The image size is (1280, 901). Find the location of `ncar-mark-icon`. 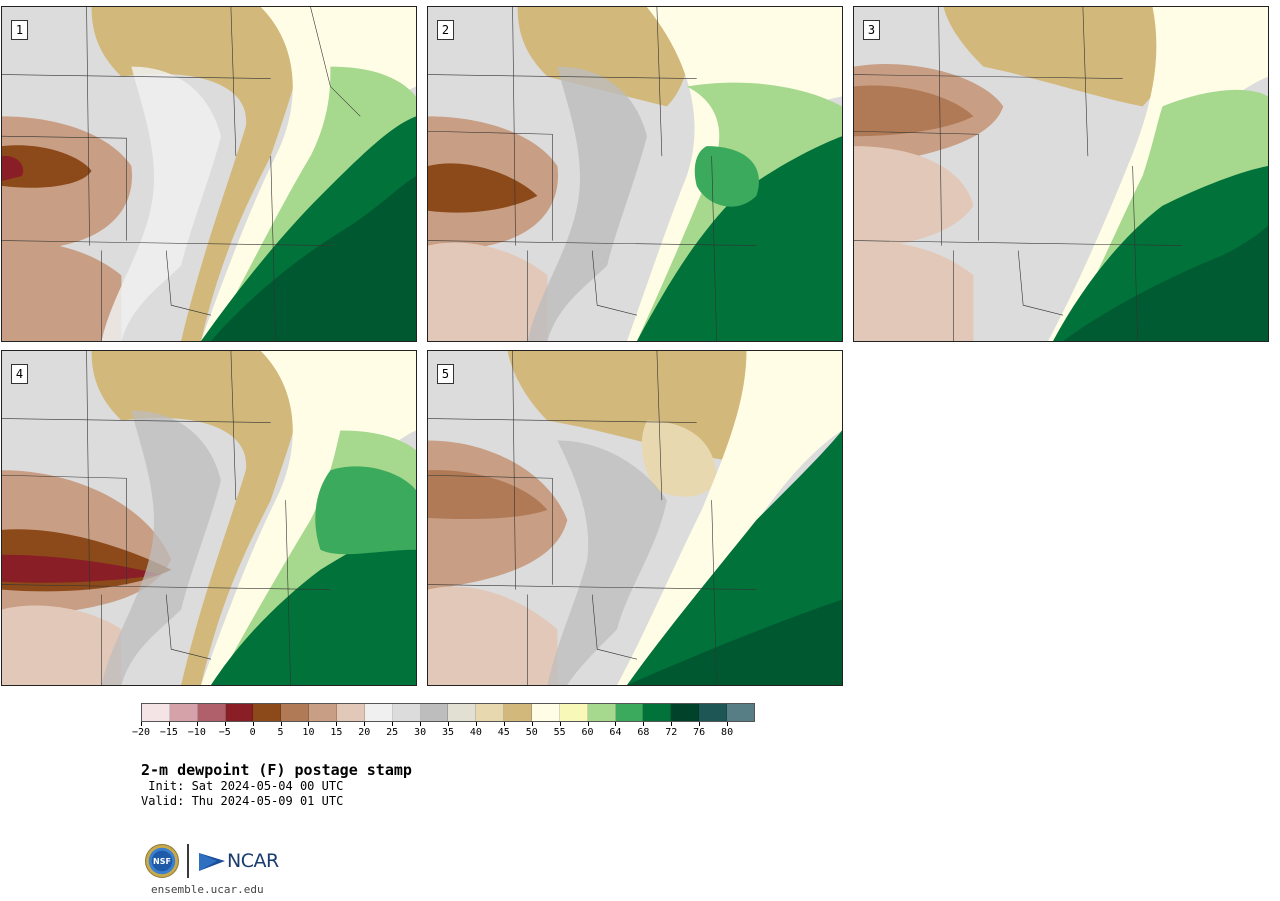

ncar-mark-icon is located at coordinates (212, 862).